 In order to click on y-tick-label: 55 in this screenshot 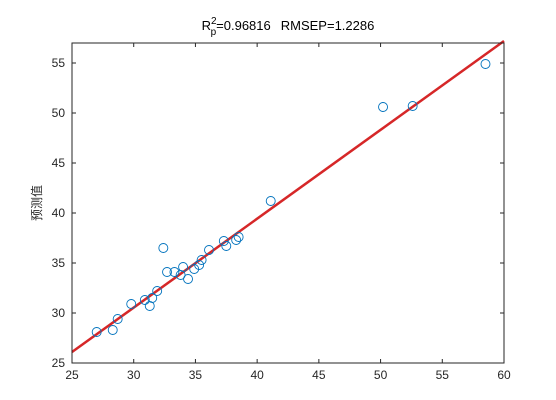, I will do `click(59, 63)`.